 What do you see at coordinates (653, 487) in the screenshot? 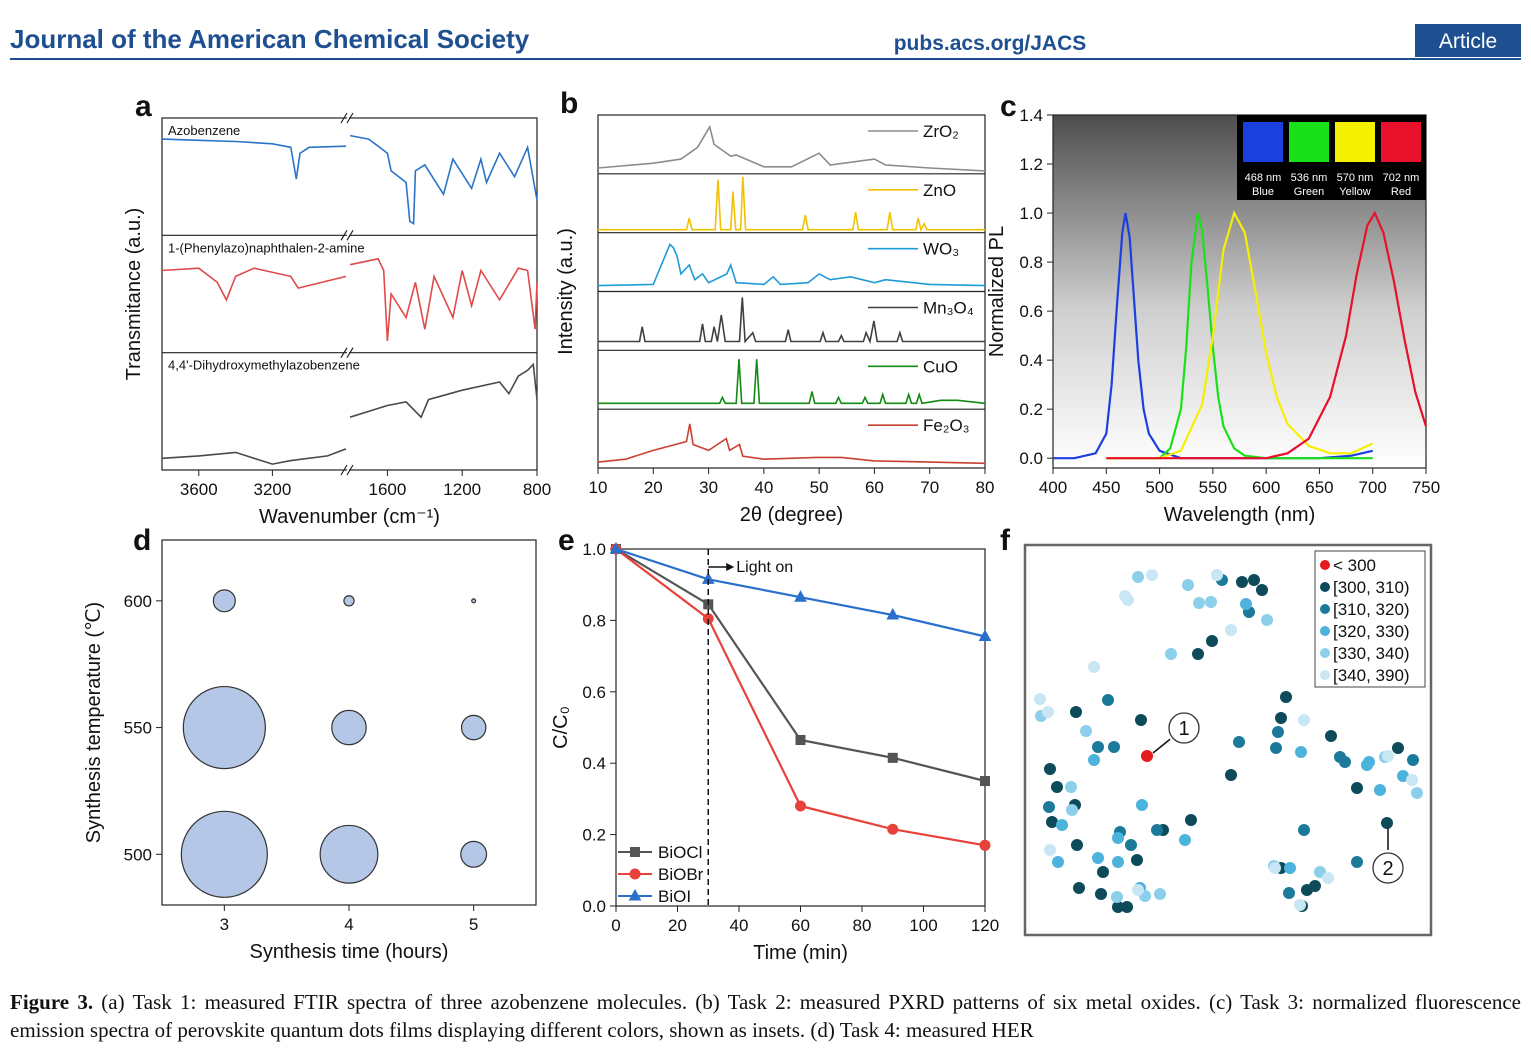
I see `x-tick-label: 20` at bounding box center [653, 487].